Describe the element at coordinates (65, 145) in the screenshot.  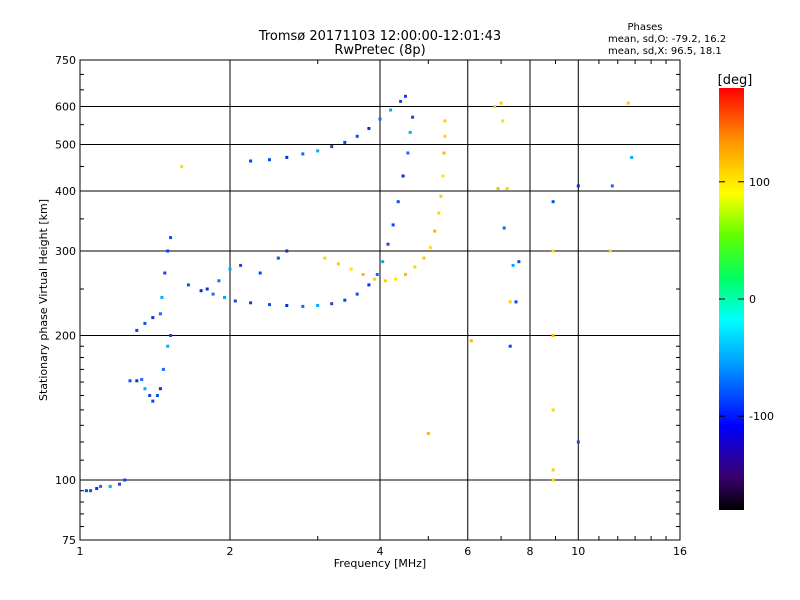
I see `y-tick-label: 500` at that location.